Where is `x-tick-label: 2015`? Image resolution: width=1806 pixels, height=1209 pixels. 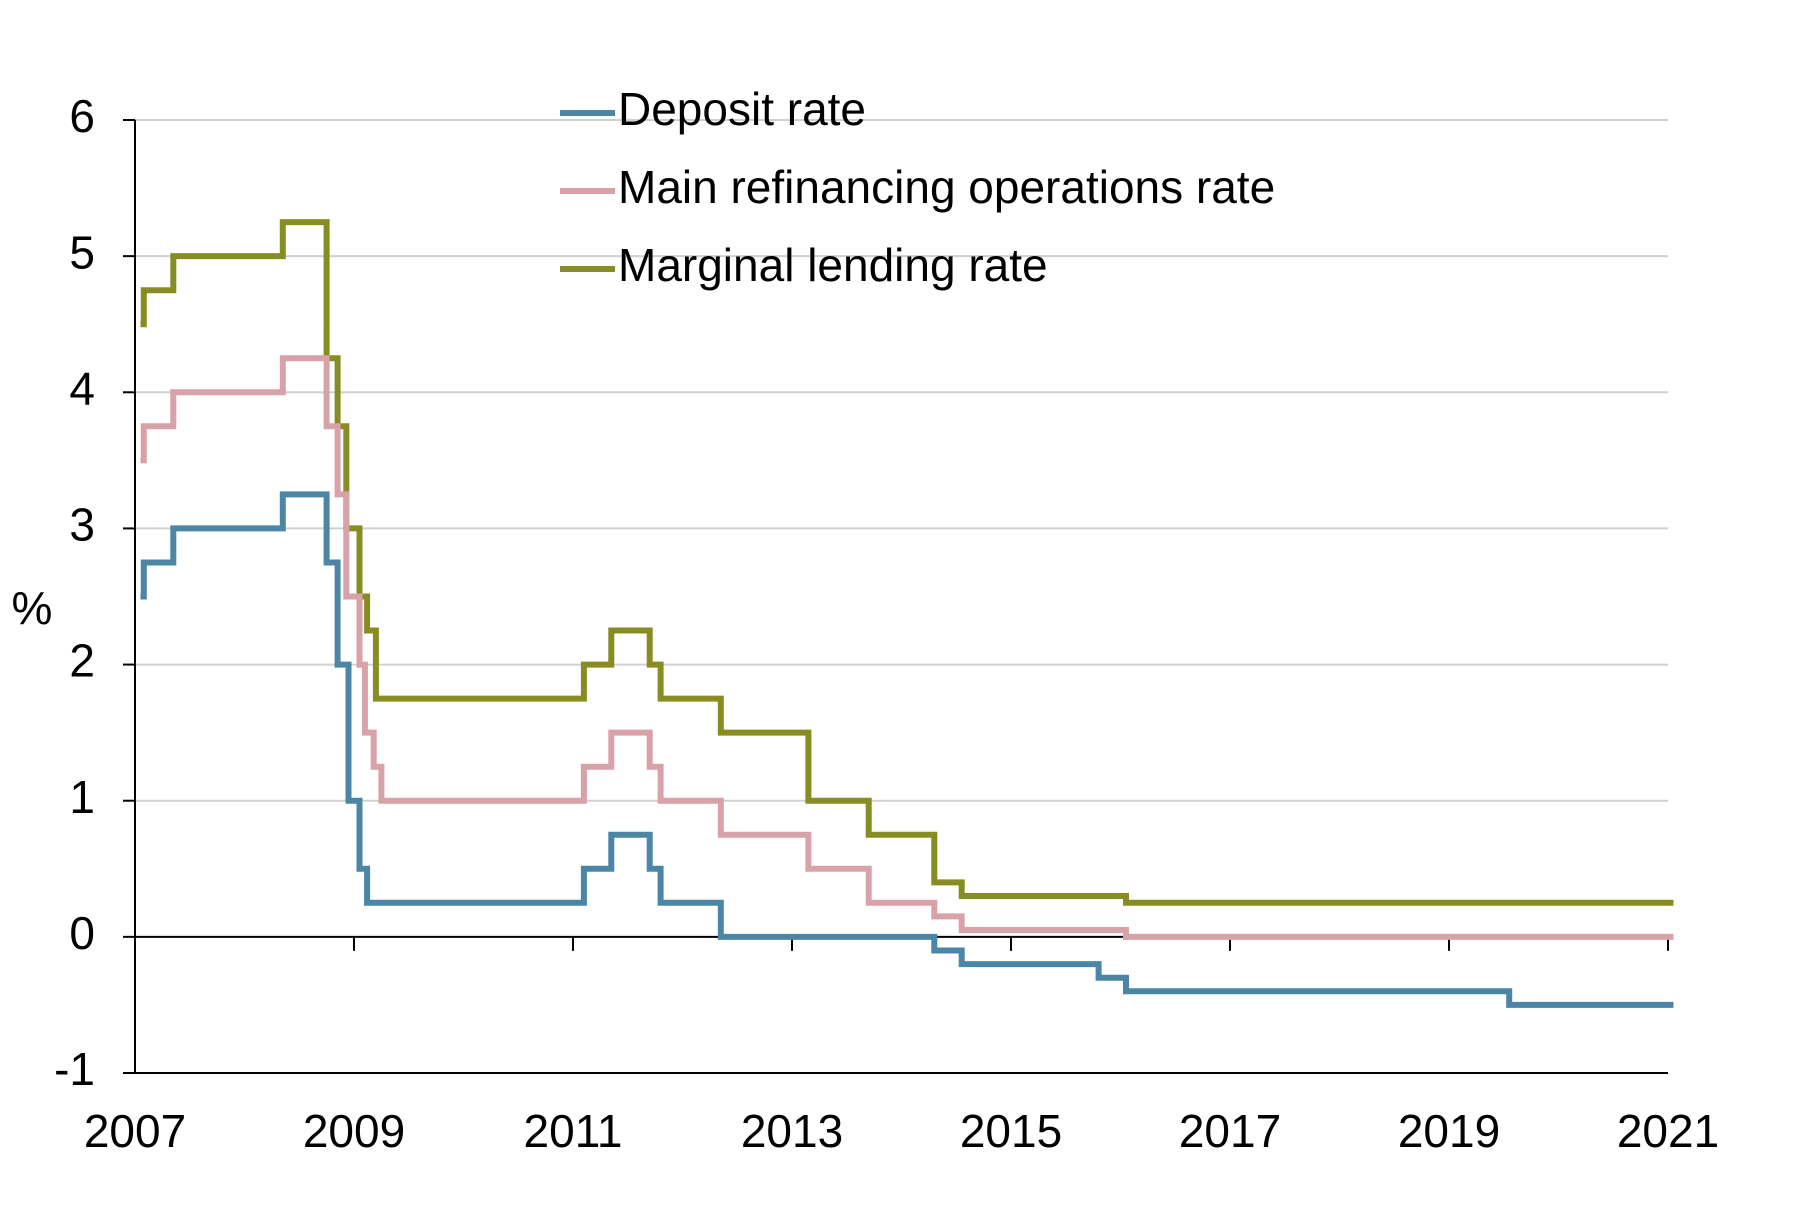
x-tick-label: 2015 is located at coordinates (1011, 1131).